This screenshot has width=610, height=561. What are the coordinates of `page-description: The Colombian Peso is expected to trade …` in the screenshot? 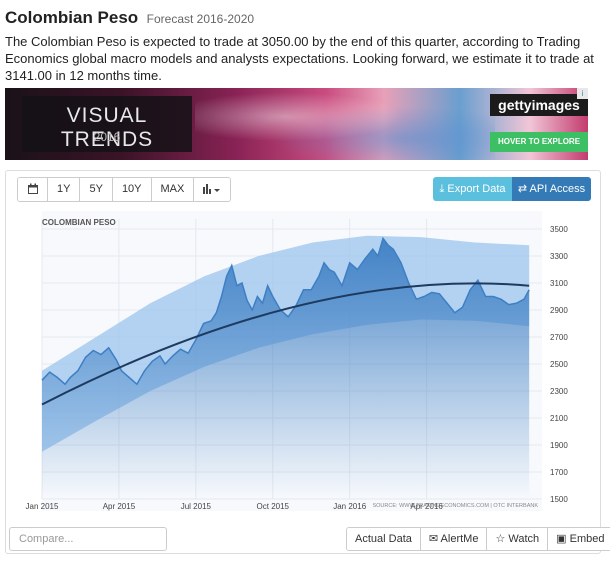 It's located at (299, 58).